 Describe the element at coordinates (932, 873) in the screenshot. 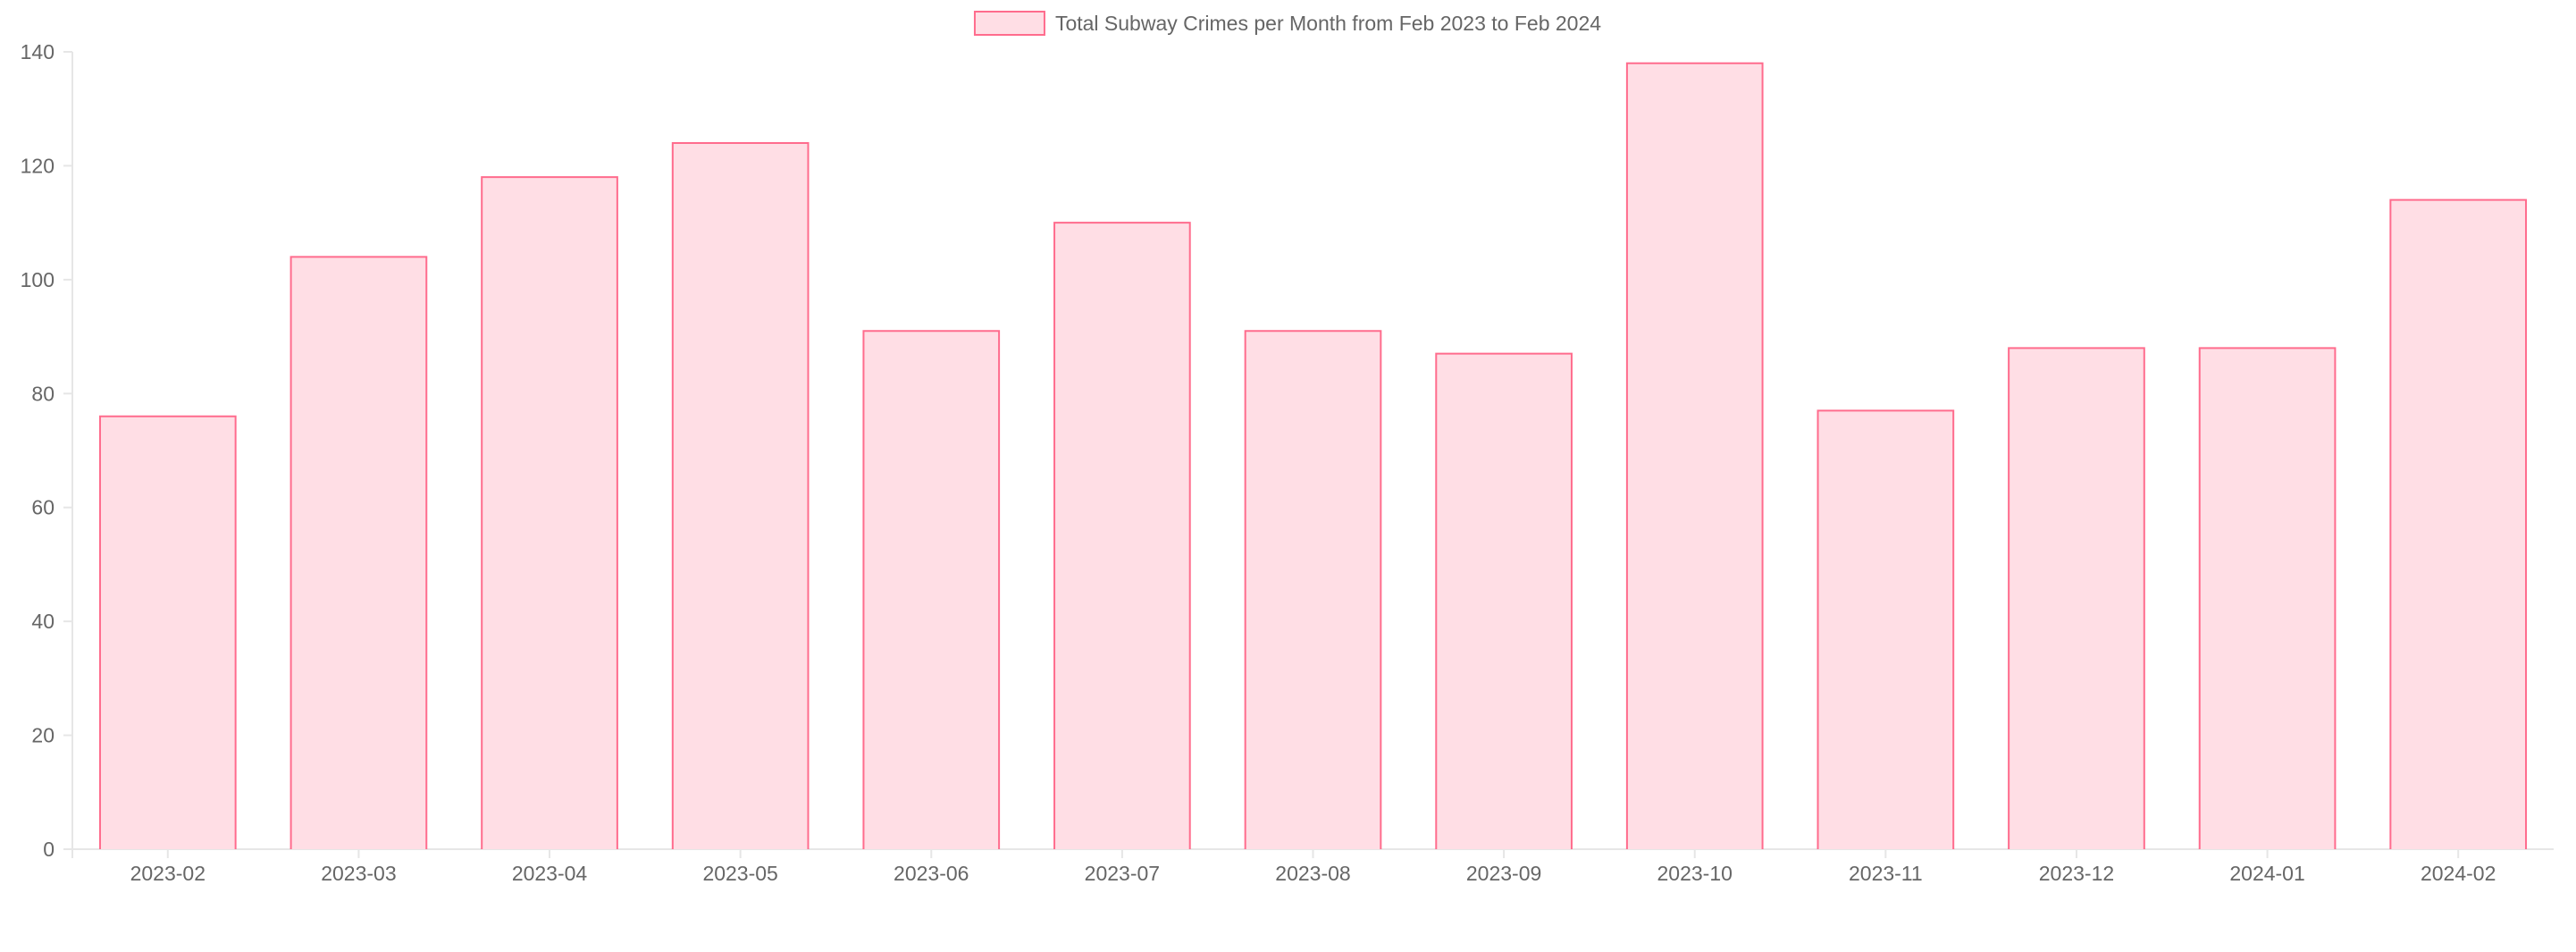

I see `x-tick-label: 2023-06` at that location.